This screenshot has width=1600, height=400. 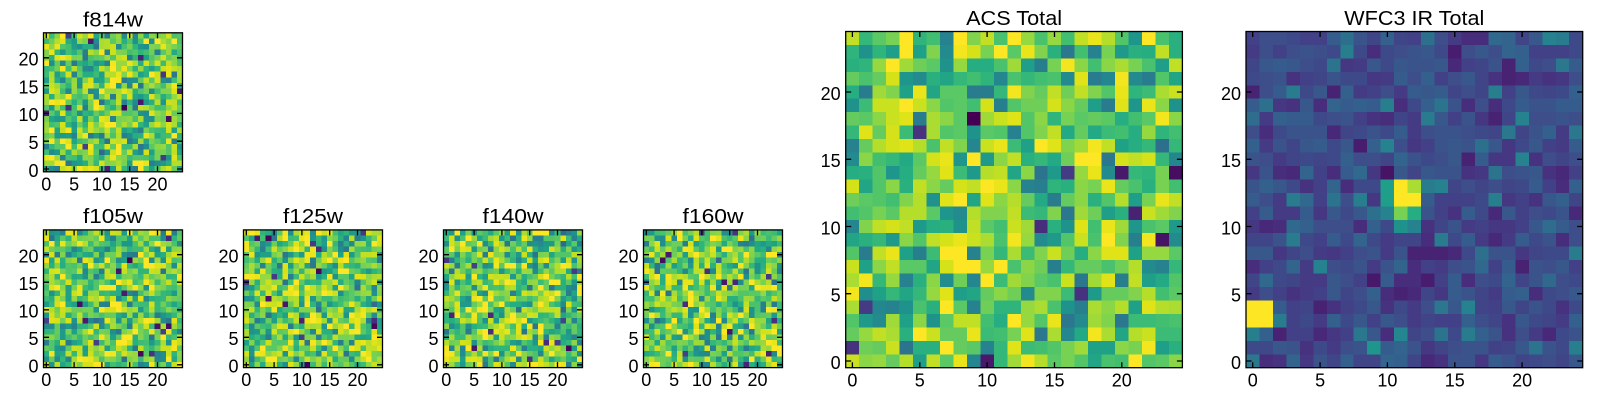 What do you see at coordinates (113, 21) in the screenshot?
I see `svg-text: f814w` at bounding box center [113, 21].